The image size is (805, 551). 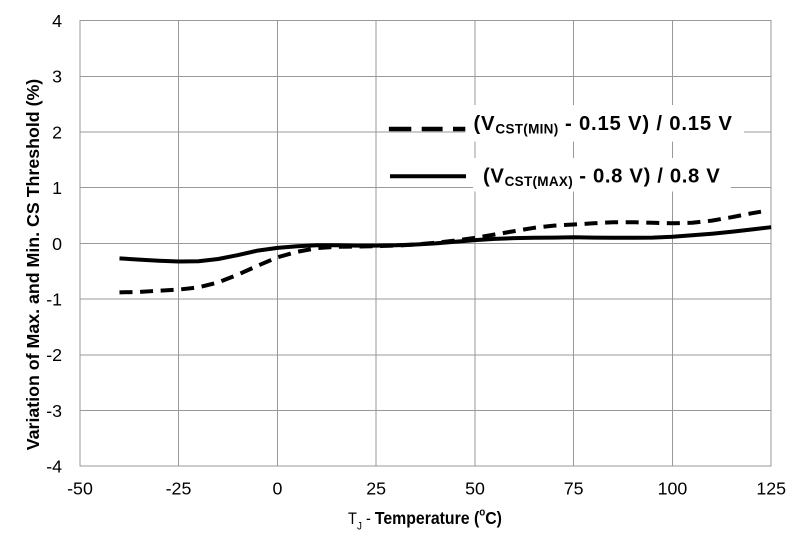 I want to click on svg-text: 75, so click(x=574, y=489).